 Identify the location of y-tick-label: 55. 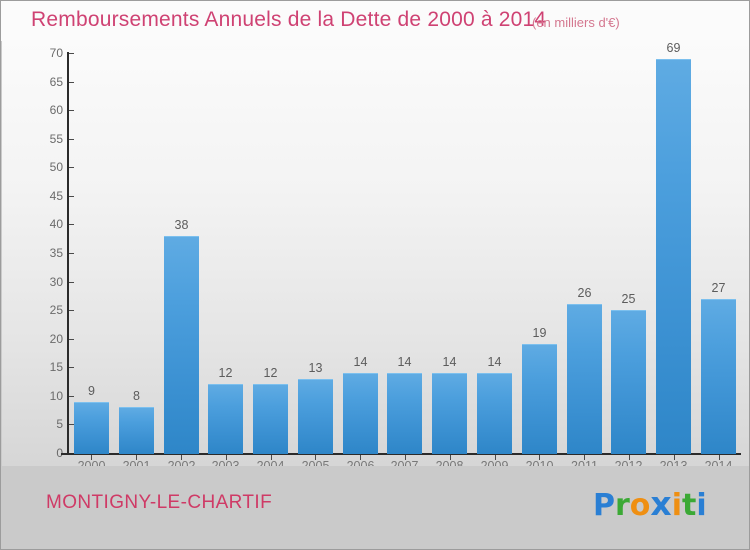
(56, 138).